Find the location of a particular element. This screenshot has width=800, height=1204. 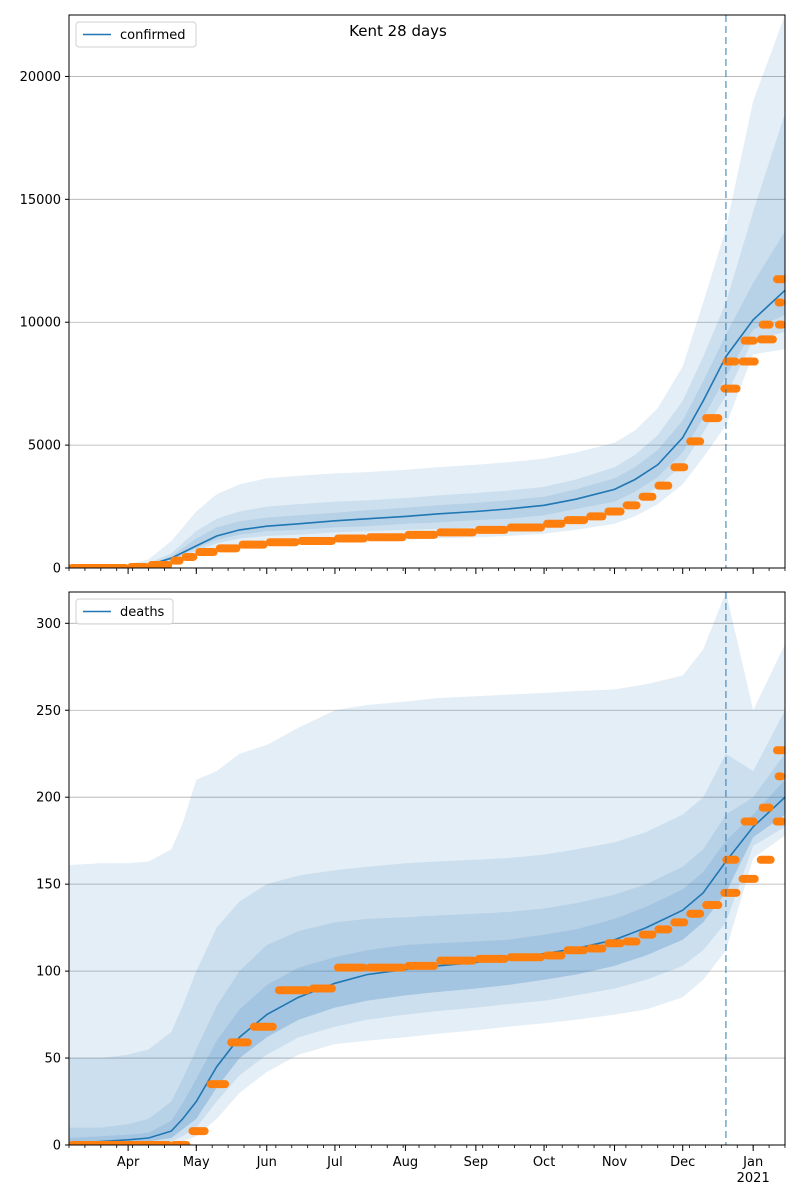

y-tick-label: 250 is located at coordinates (48, 711).